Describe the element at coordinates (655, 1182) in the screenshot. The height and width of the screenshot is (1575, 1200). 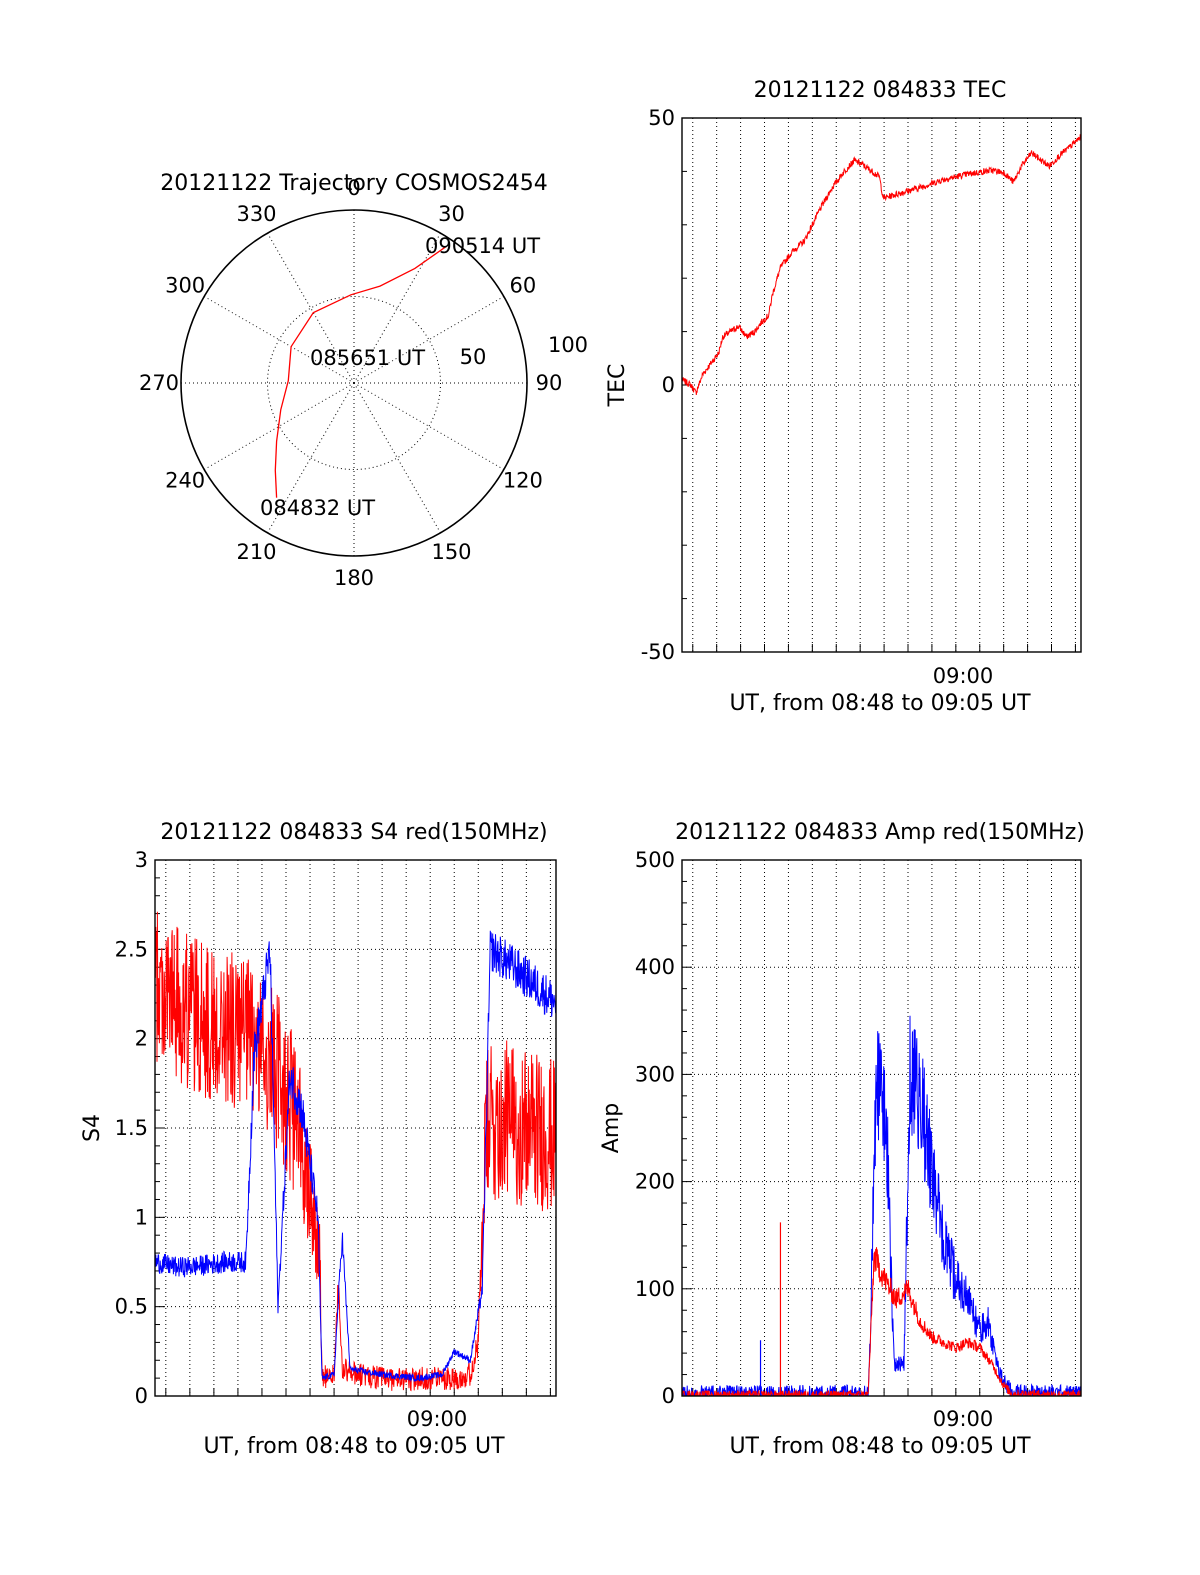
I see `amp-y-tick-label: 200` at that location.